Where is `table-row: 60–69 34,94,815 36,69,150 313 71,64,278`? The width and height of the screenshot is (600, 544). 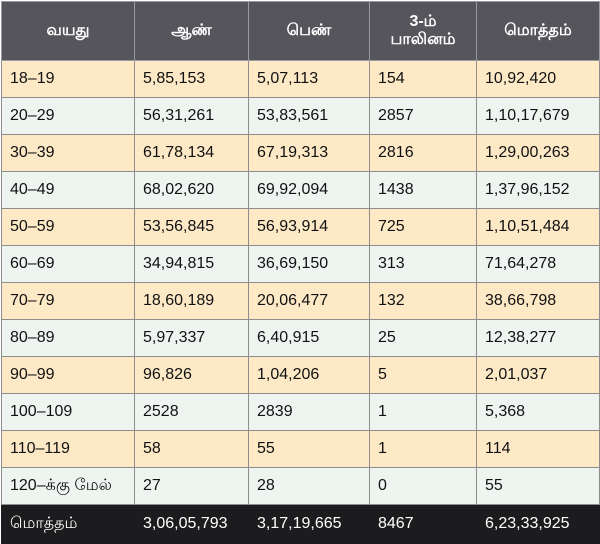 table-row: 60–69 34,94,815 36,69,150 313 71,64,278 is located at coordinates (300, 264).